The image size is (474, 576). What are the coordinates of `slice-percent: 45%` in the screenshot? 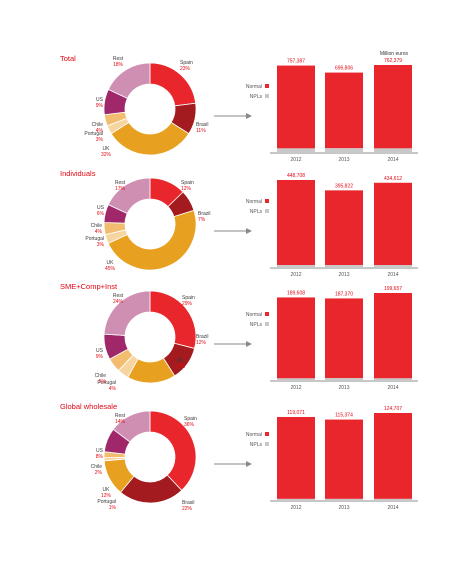 It's located at (110, 269).